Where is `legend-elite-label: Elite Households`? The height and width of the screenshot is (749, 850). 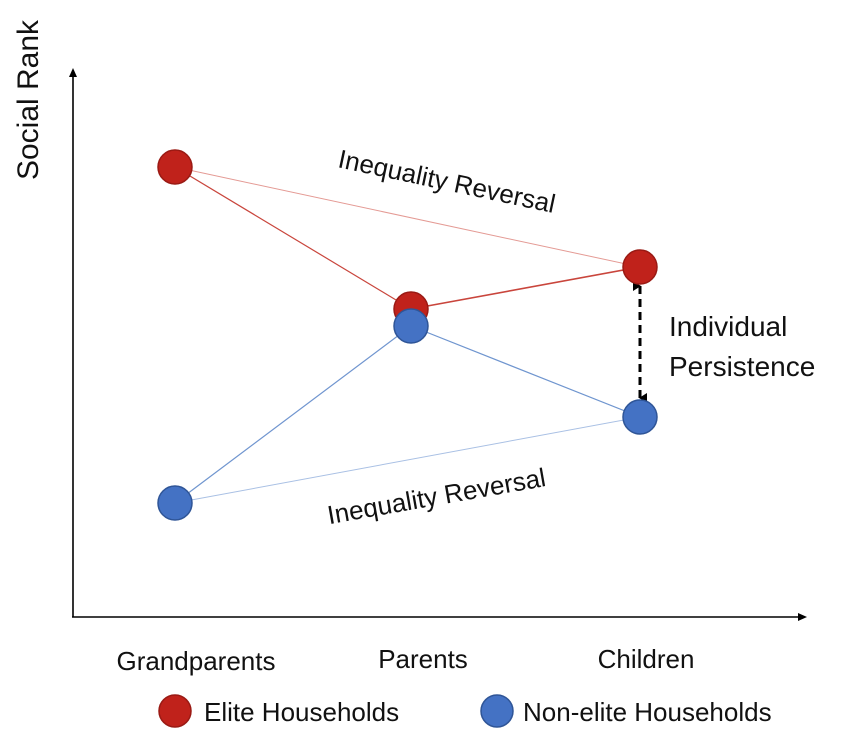 legend-elite-label: Elite Households is located at coordinates (301, 712).